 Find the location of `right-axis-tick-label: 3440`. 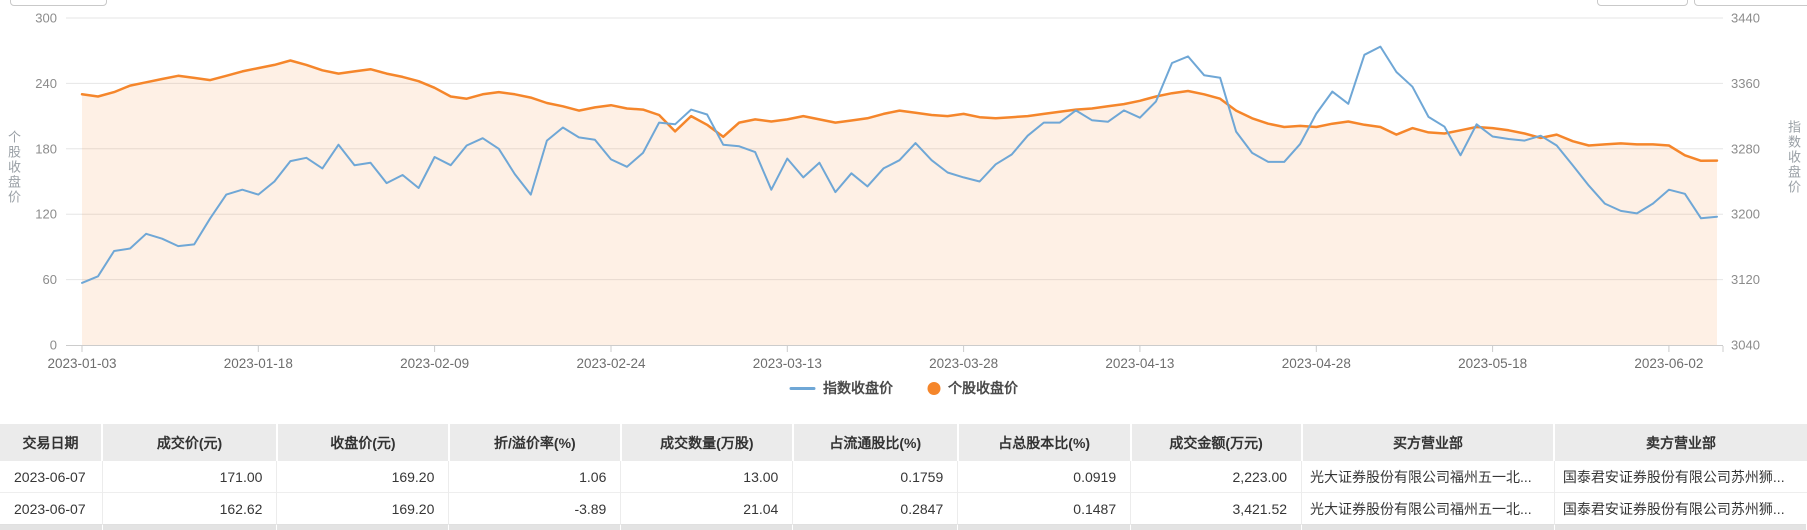

right-axis-tick-label: 3440 is located at coordinates (1745, 18).